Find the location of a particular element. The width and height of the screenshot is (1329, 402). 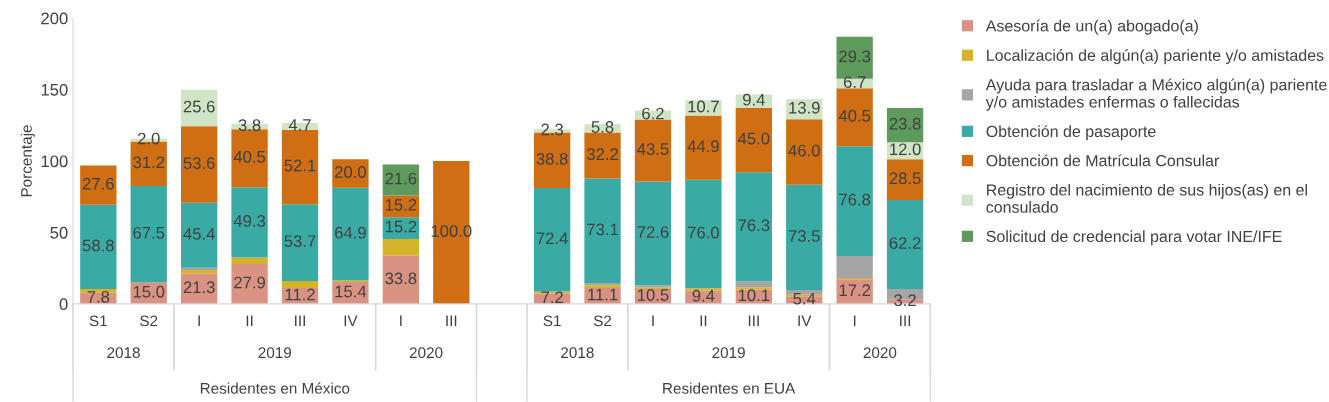

data-label: 5.8 is located at coordinates (602, 127).